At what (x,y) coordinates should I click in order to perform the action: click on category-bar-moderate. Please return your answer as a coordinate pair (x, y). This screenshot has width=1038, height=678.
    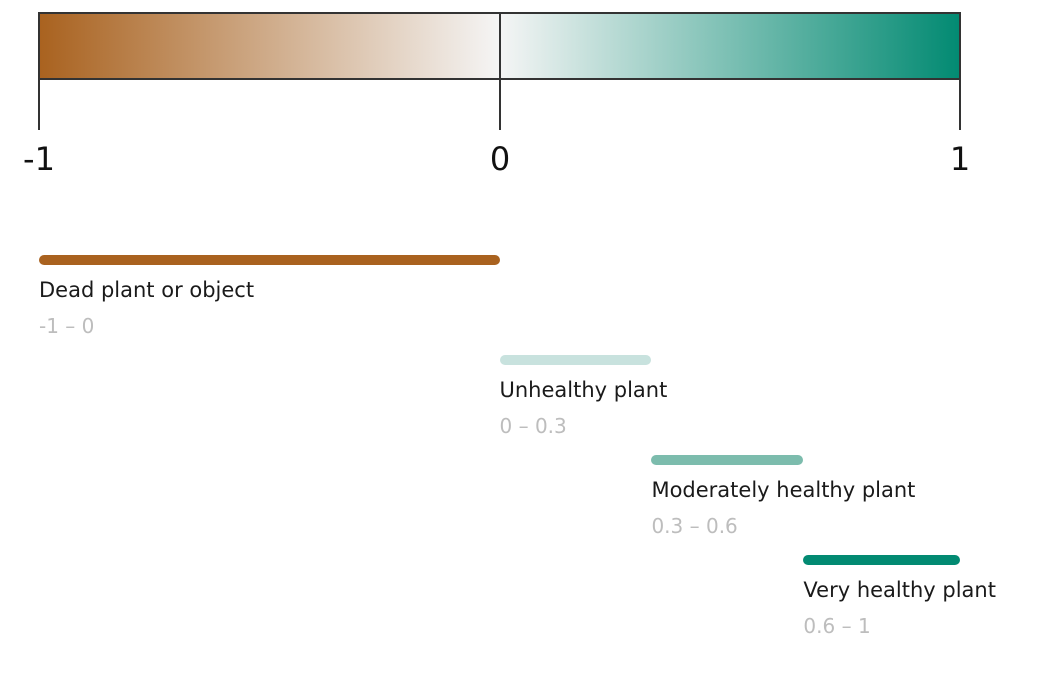
    Looking at the image, I should click on (727, 460).